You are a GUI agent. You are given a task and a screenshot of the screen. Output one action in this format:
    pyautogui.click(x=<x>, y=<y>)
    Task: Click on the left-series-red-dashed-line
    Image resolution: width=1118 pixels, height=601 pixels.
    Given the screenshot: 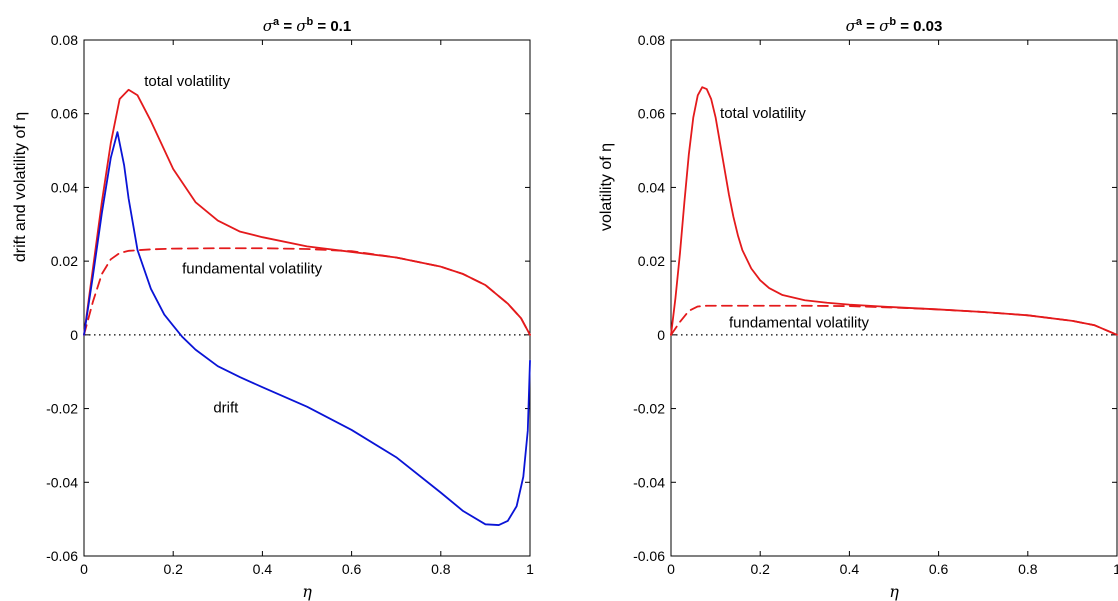 What is the action you would take?
    pyautogui.click(x=307, y=291)
    